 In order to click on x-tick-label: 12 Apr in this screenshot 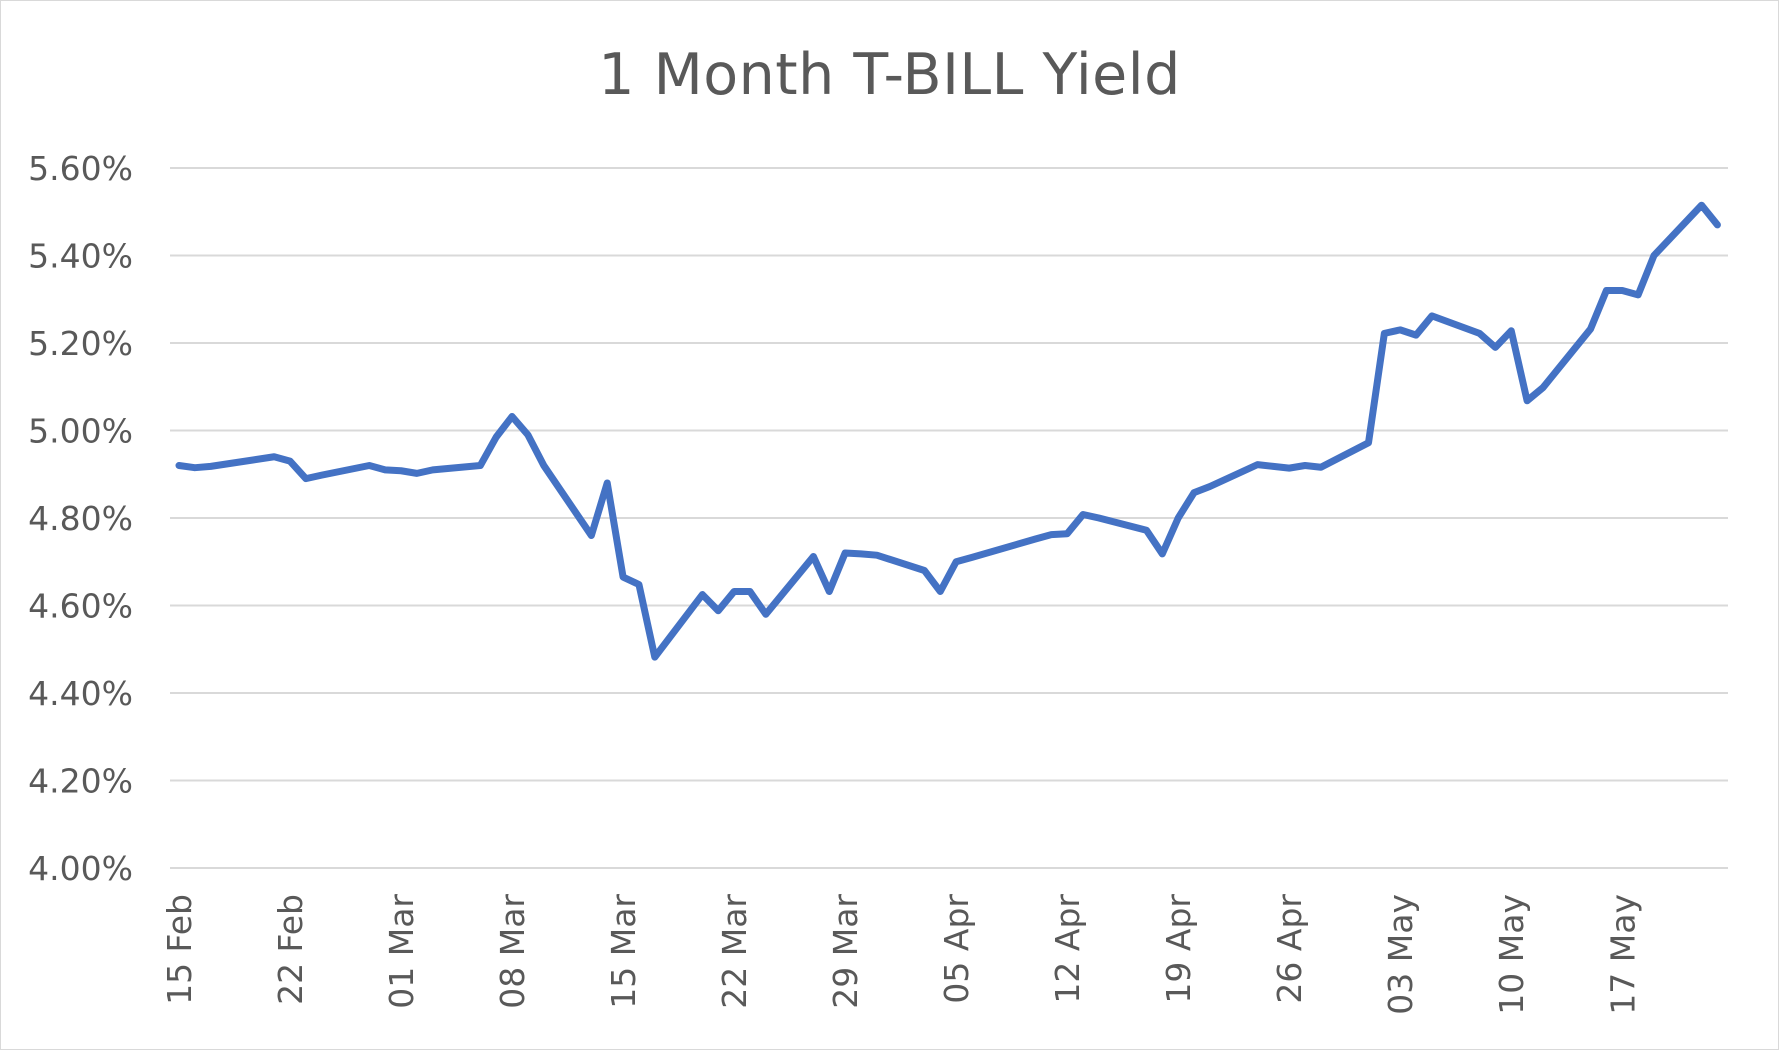, I will do `click(1067, 949)`.